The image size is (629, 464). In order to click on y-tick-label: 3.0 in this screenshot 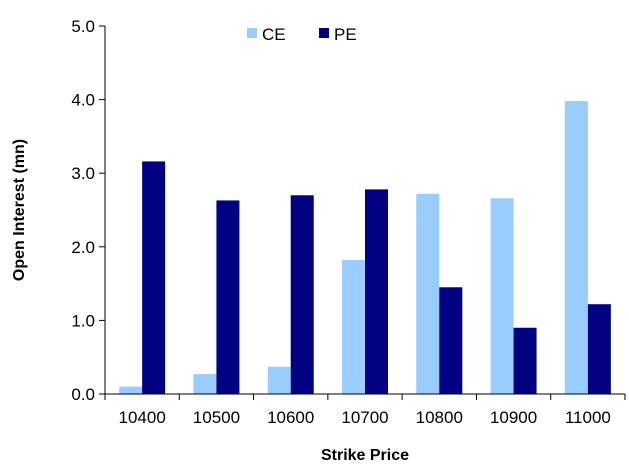, I will do `click(83, 173)`.